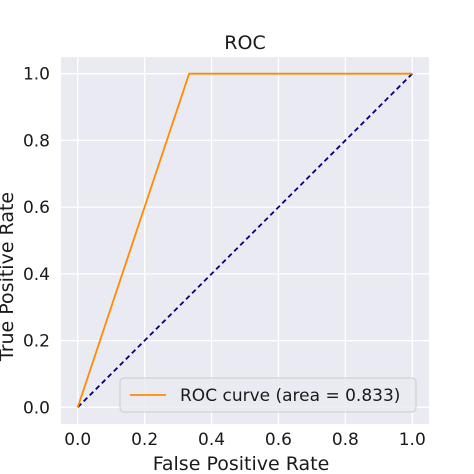  What do you see at coordinates (36, 141) in the screenshot?
I see `y-tick-label: 0.8` at bounding box center [36, 141].